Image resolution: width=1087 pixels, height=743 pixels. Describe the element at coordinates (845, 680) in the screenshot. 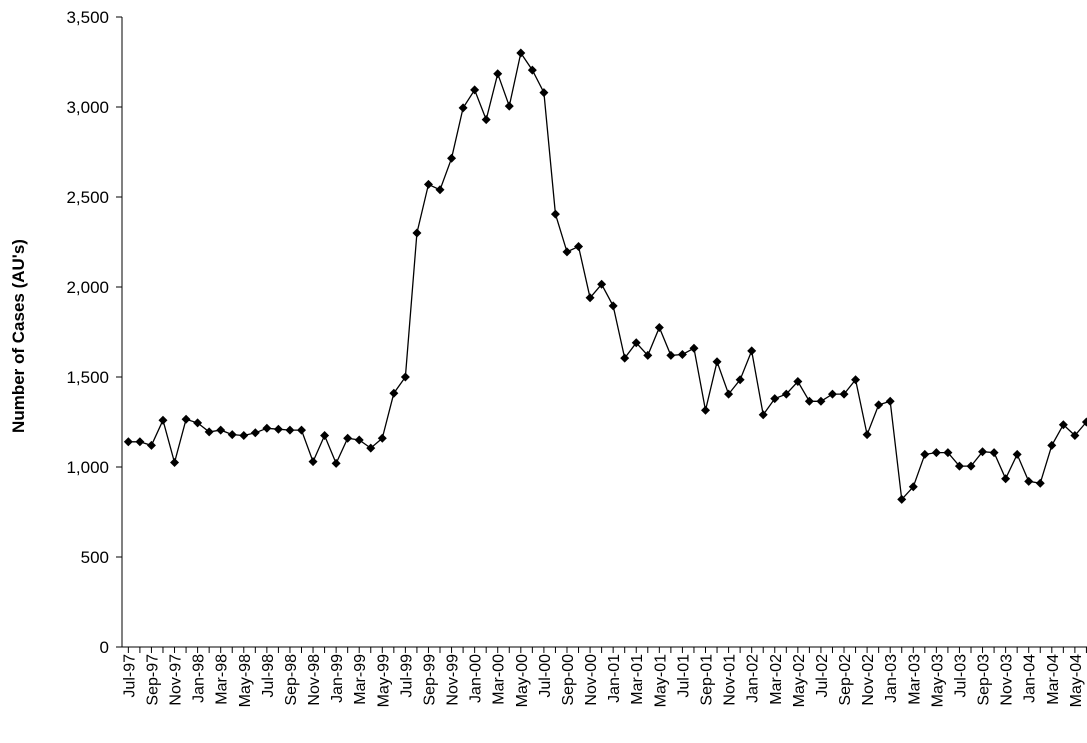

I see `x-tick-label: Sep-02` at that location.